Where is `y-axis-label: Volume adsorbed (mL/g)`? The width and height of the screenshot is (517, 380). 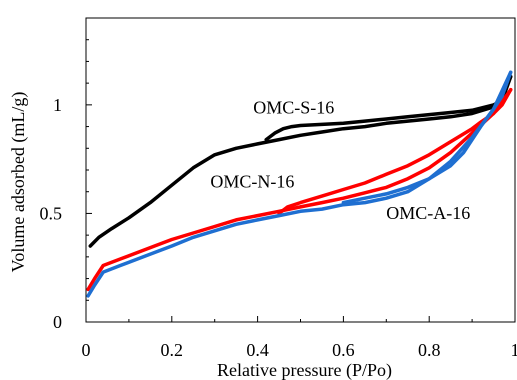
y-axis-label: Volume adsorbed (mL/g) is located at coordinates (18, 182).